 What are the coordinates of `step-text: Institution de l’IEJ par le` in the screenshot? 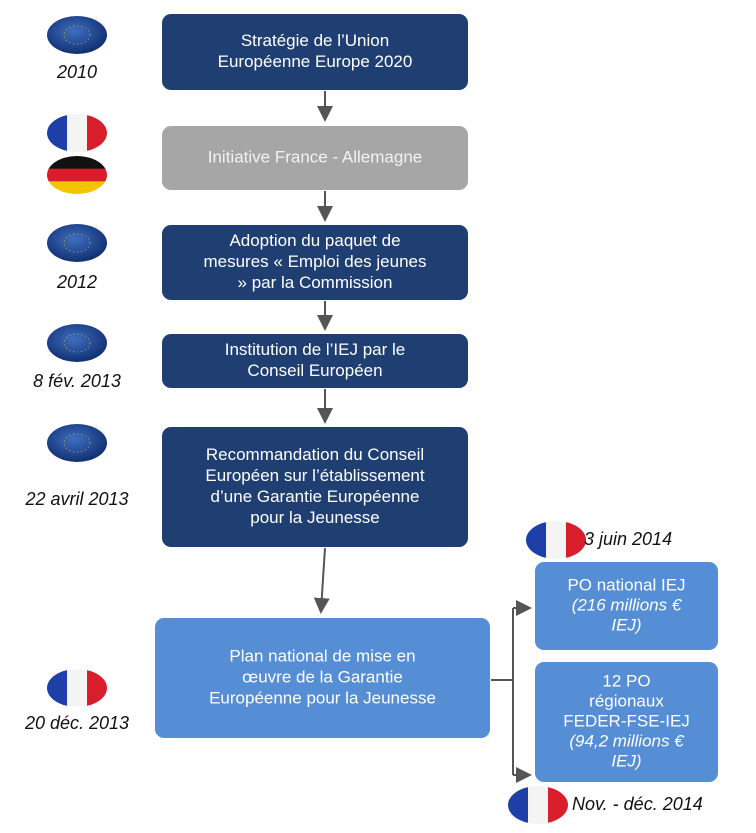 It's located at (315, 349).